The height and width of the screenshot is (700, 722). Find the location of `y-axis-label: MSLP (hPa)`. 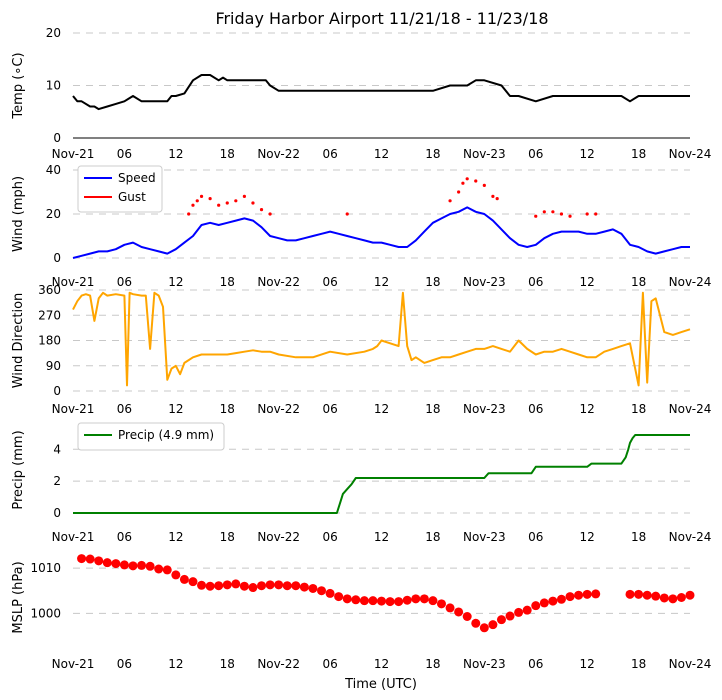

y-axis-label: MSLP (hPa) is located at coordinates (18, 597).